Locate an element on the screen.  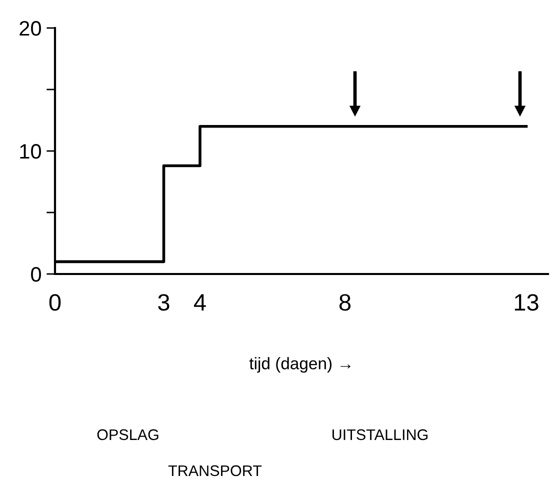
x-tick-label: 0 is located at coordinates (55, 302).